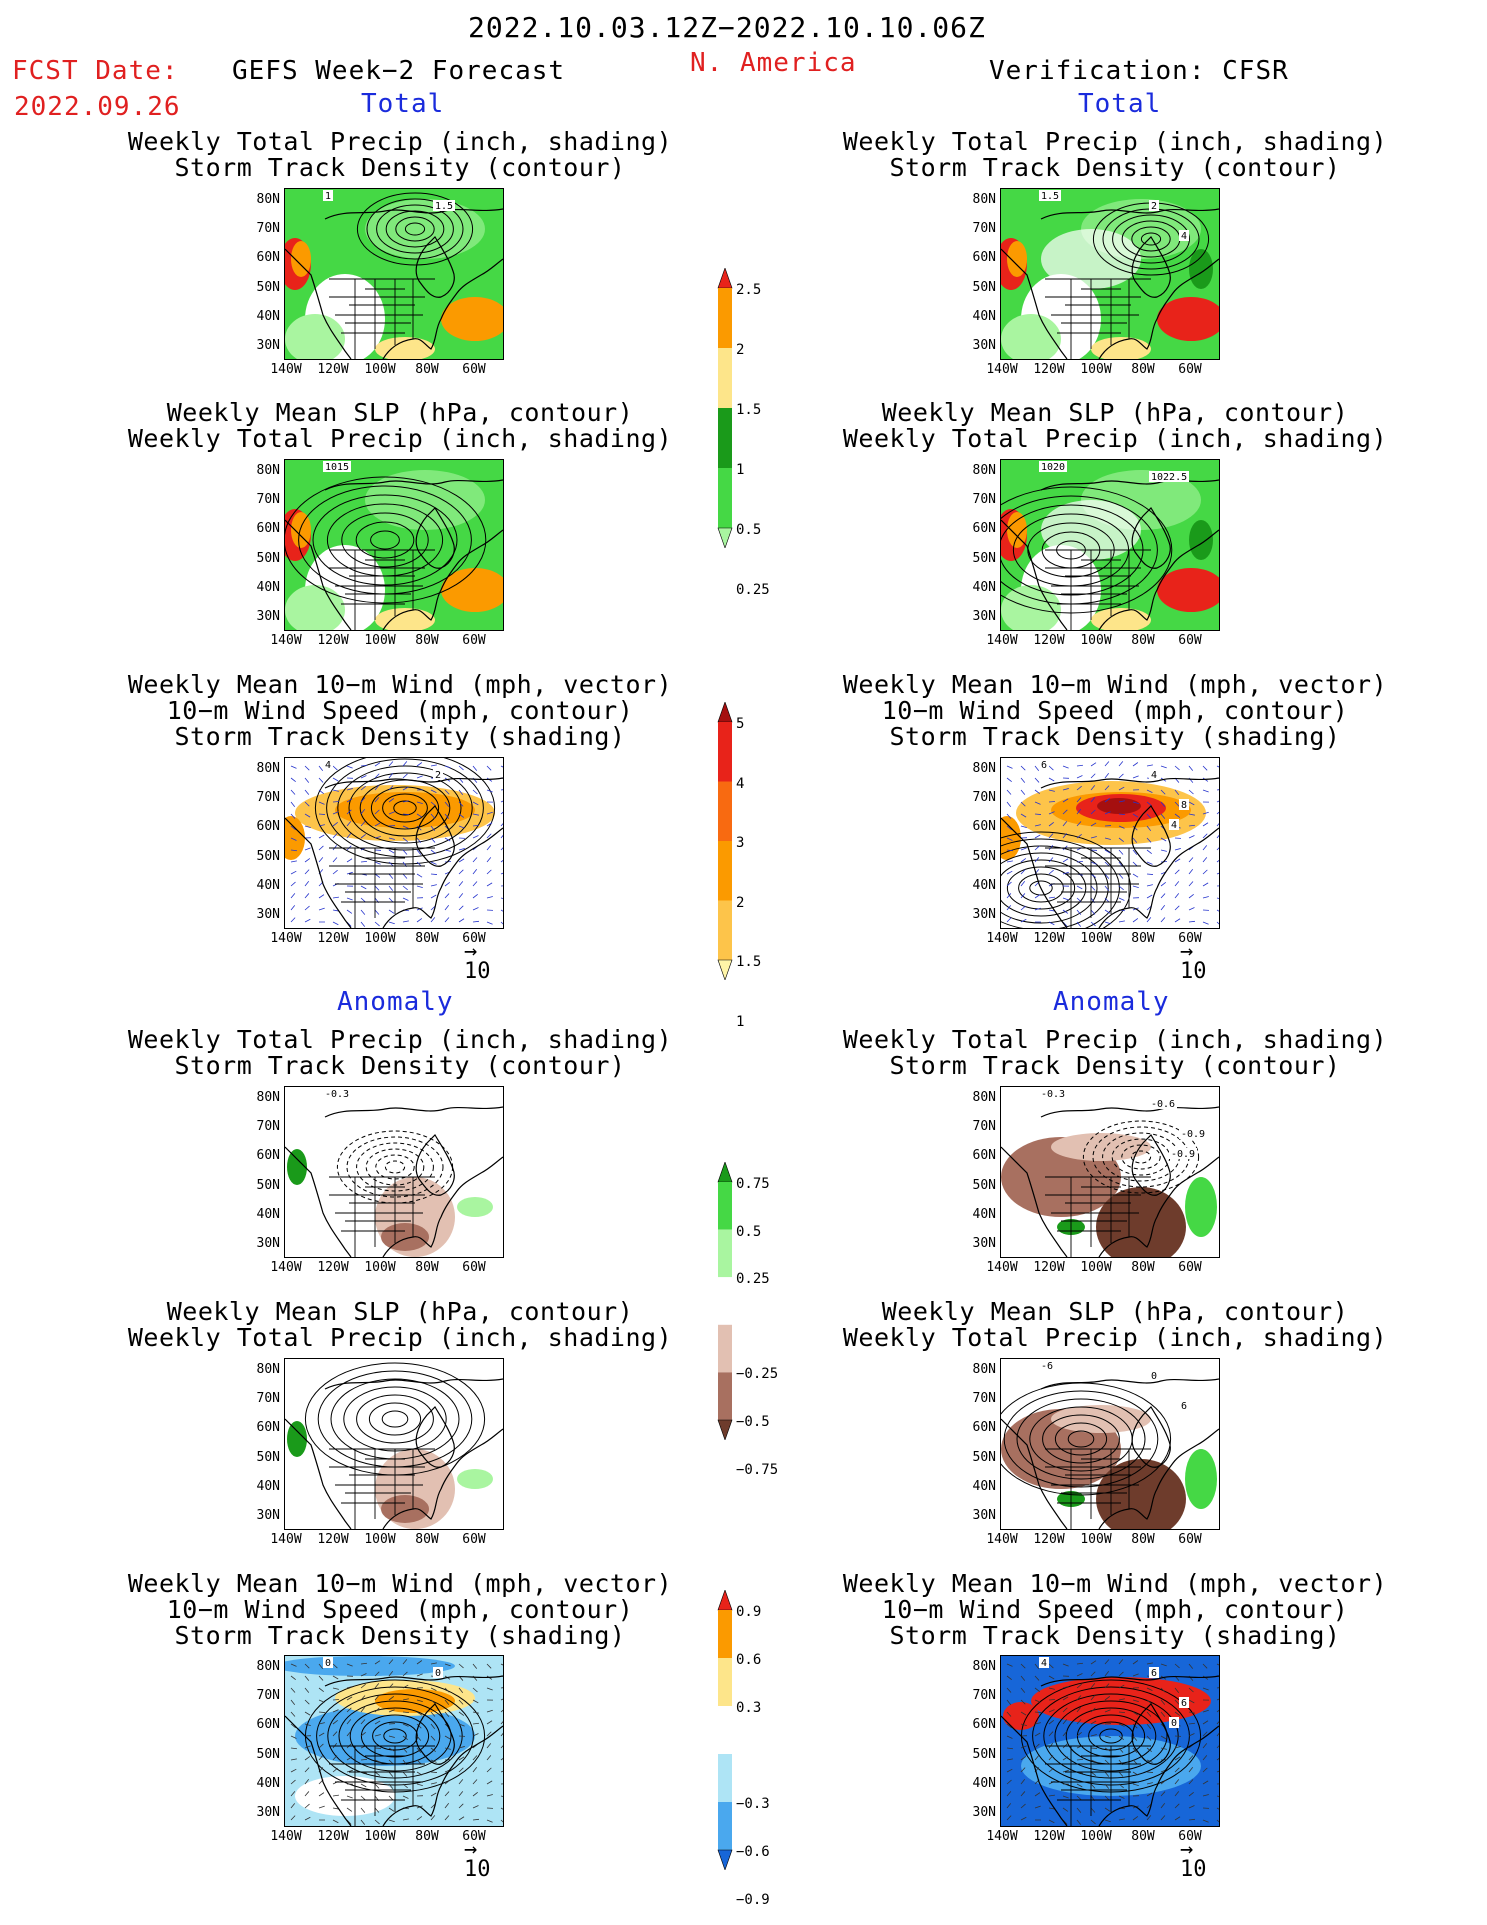 This screenshot has width=1487, height=1925. What do you see at coordinates (1120, 104) in the screenshot?
I see `section-total-right: Total` at bounding box center [1120, 104].